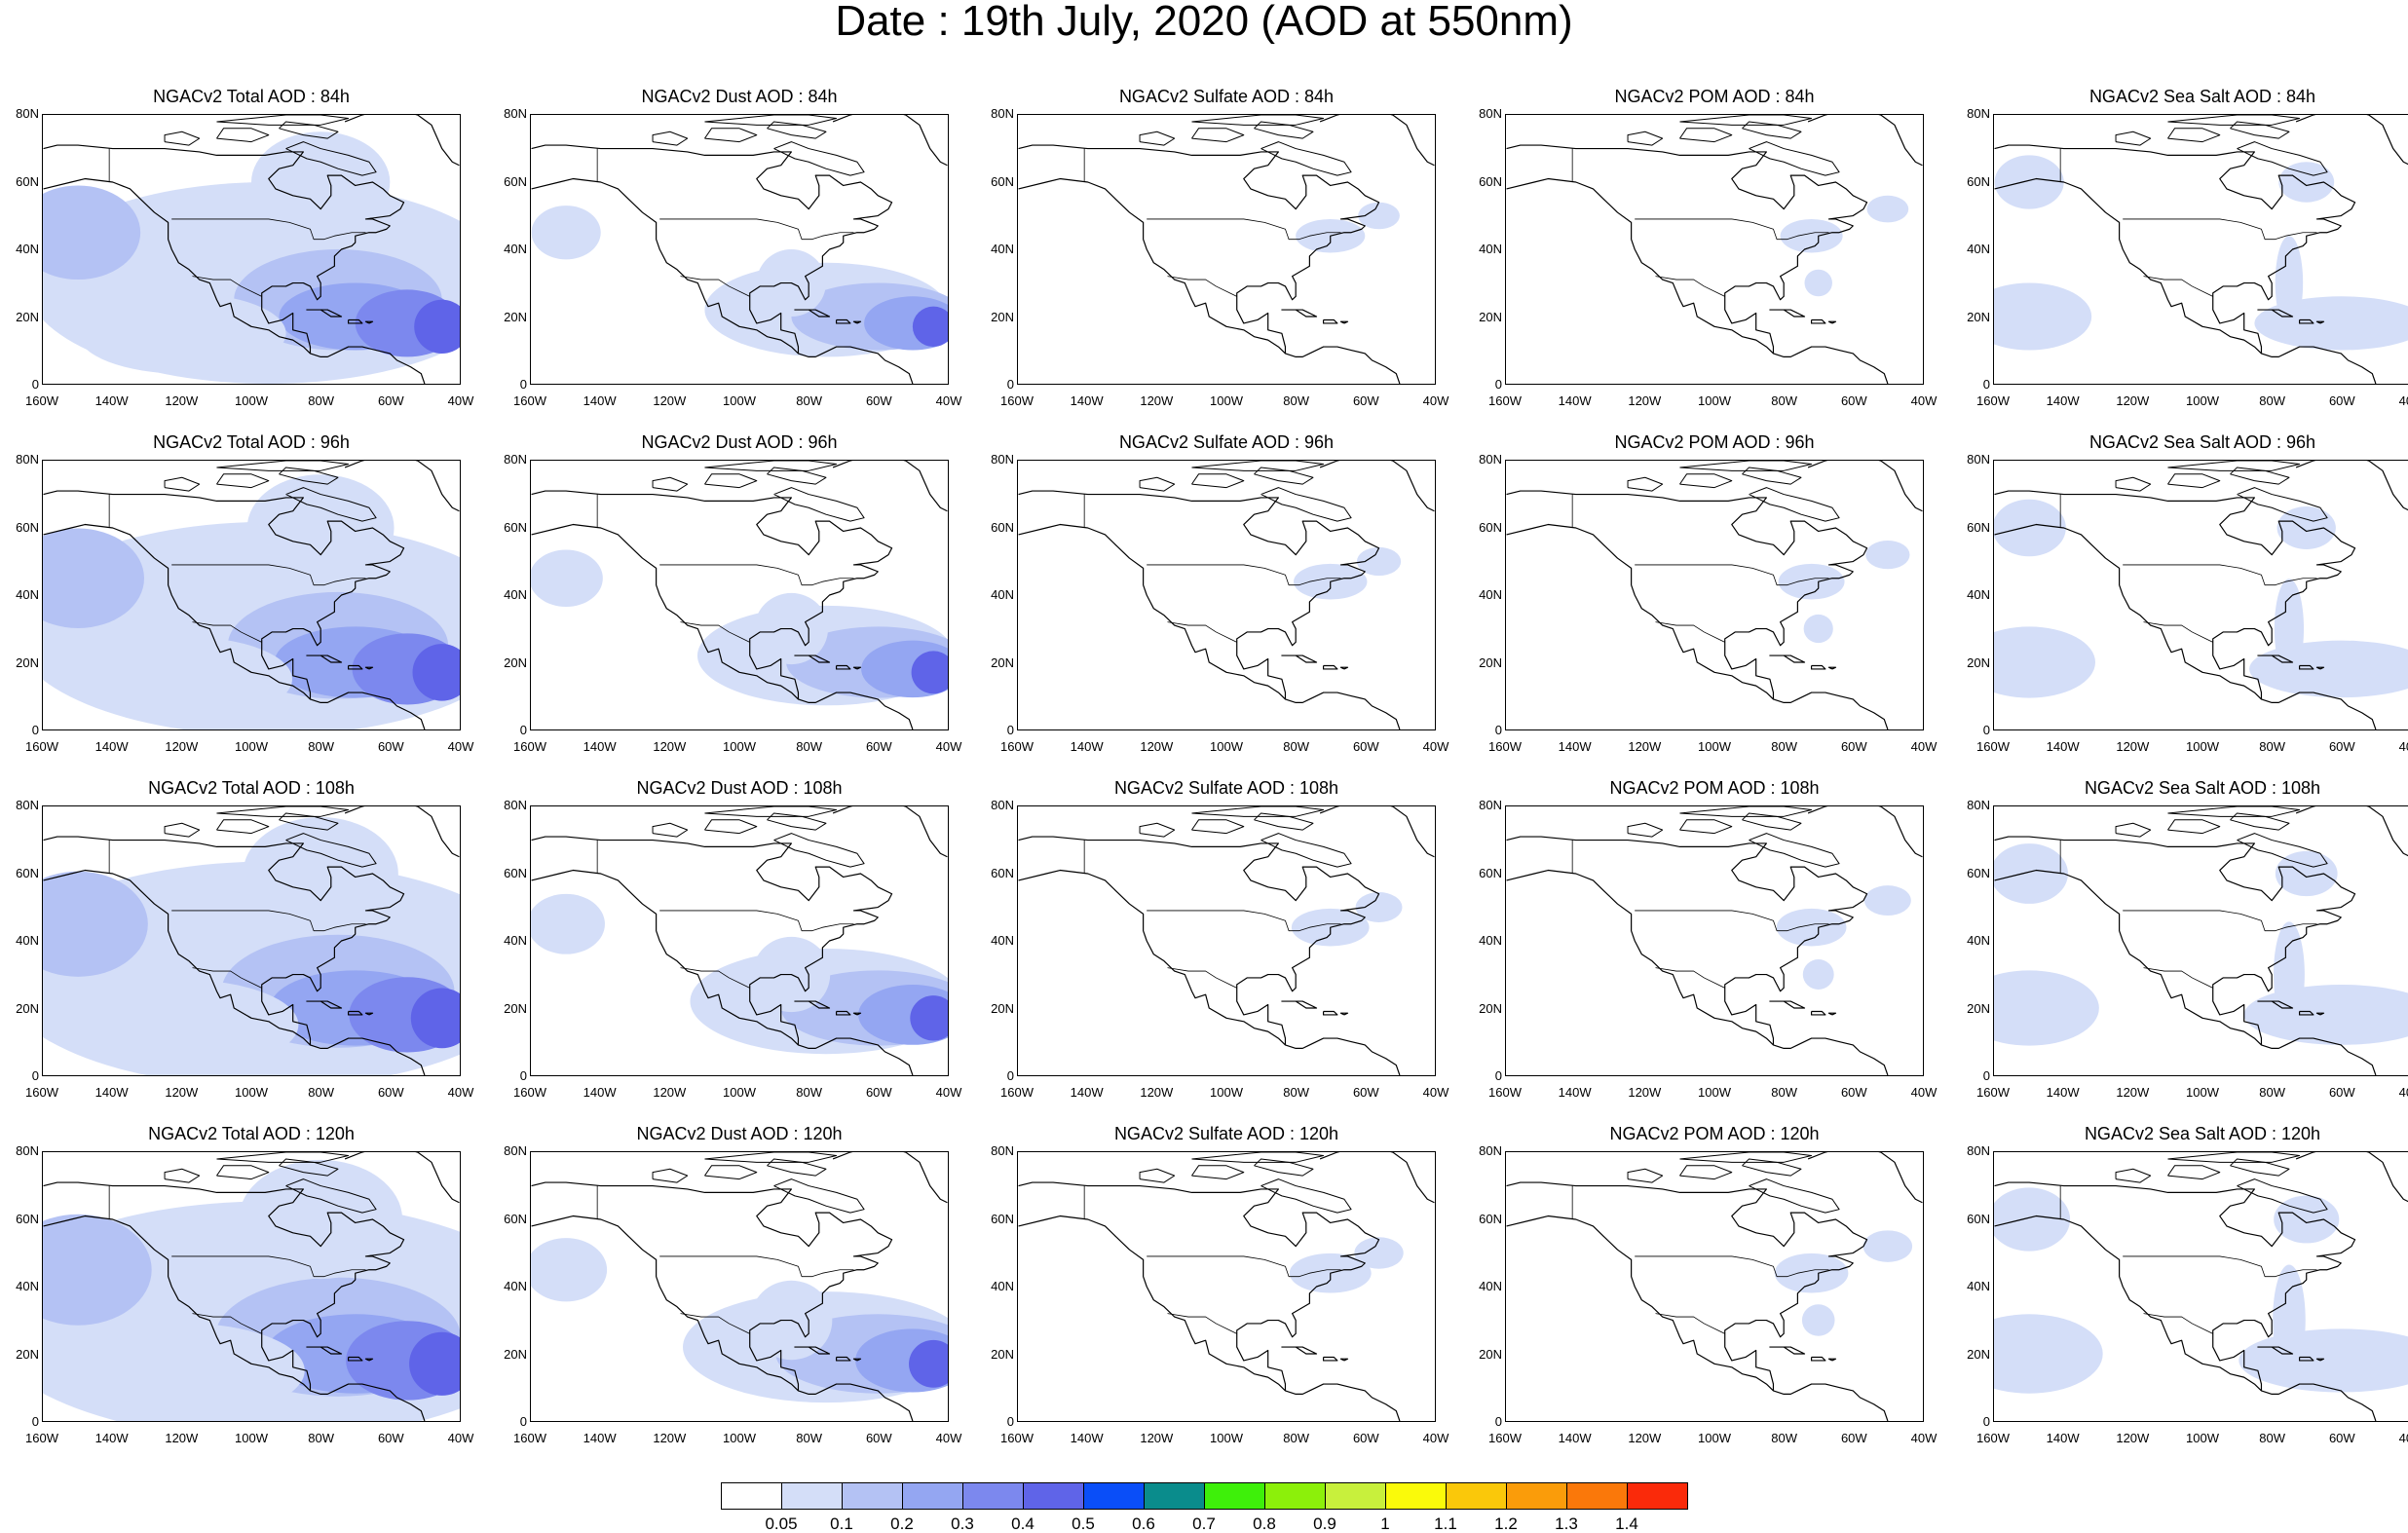  What do you see at coordinates (251, 249) in the screenshot?
I see `aod-map` at bounding box center [251, 249].